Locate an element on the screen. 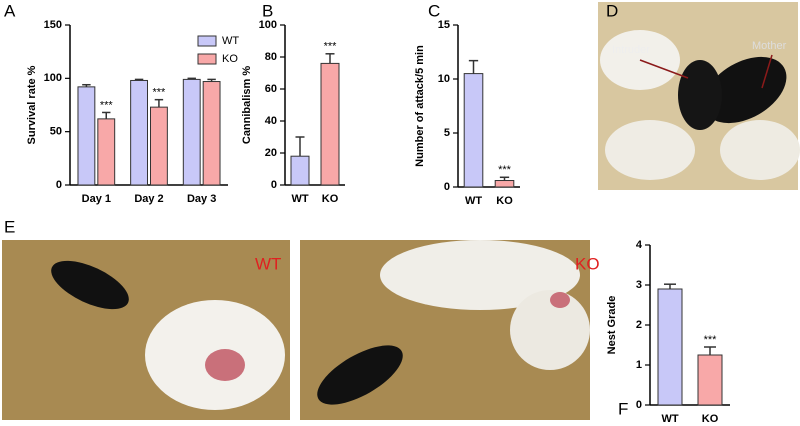 Image resolution: width=800 pixels, height=426 pixels. y-tick-label: 60 is located at coordinates (271, 89).